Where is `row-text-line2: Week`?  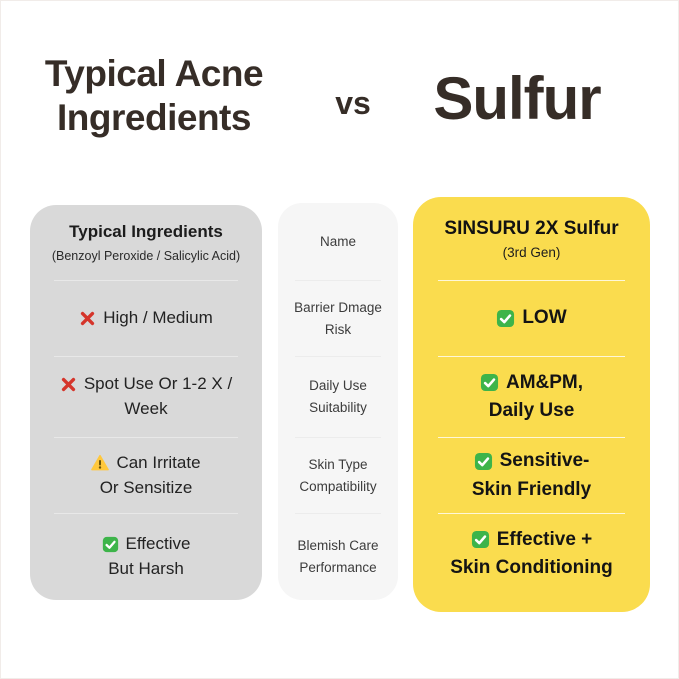
row-text-line2: Week is located at coordinates (146, 408).